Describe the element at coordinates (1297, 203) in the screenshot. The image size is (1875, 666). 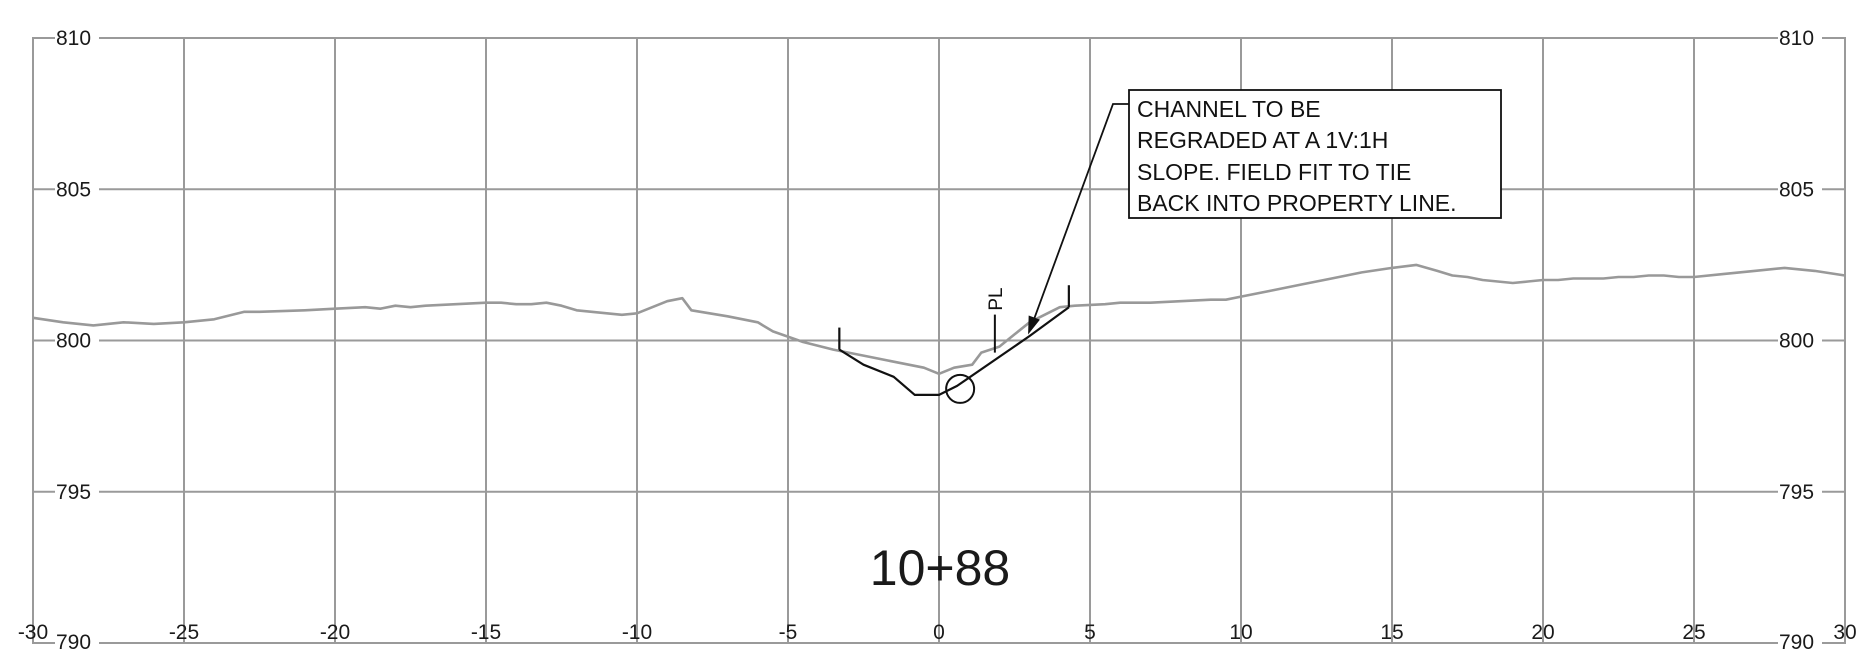
I see `annotation-line: BACK INTO PROPERTY LINE.` at that location.